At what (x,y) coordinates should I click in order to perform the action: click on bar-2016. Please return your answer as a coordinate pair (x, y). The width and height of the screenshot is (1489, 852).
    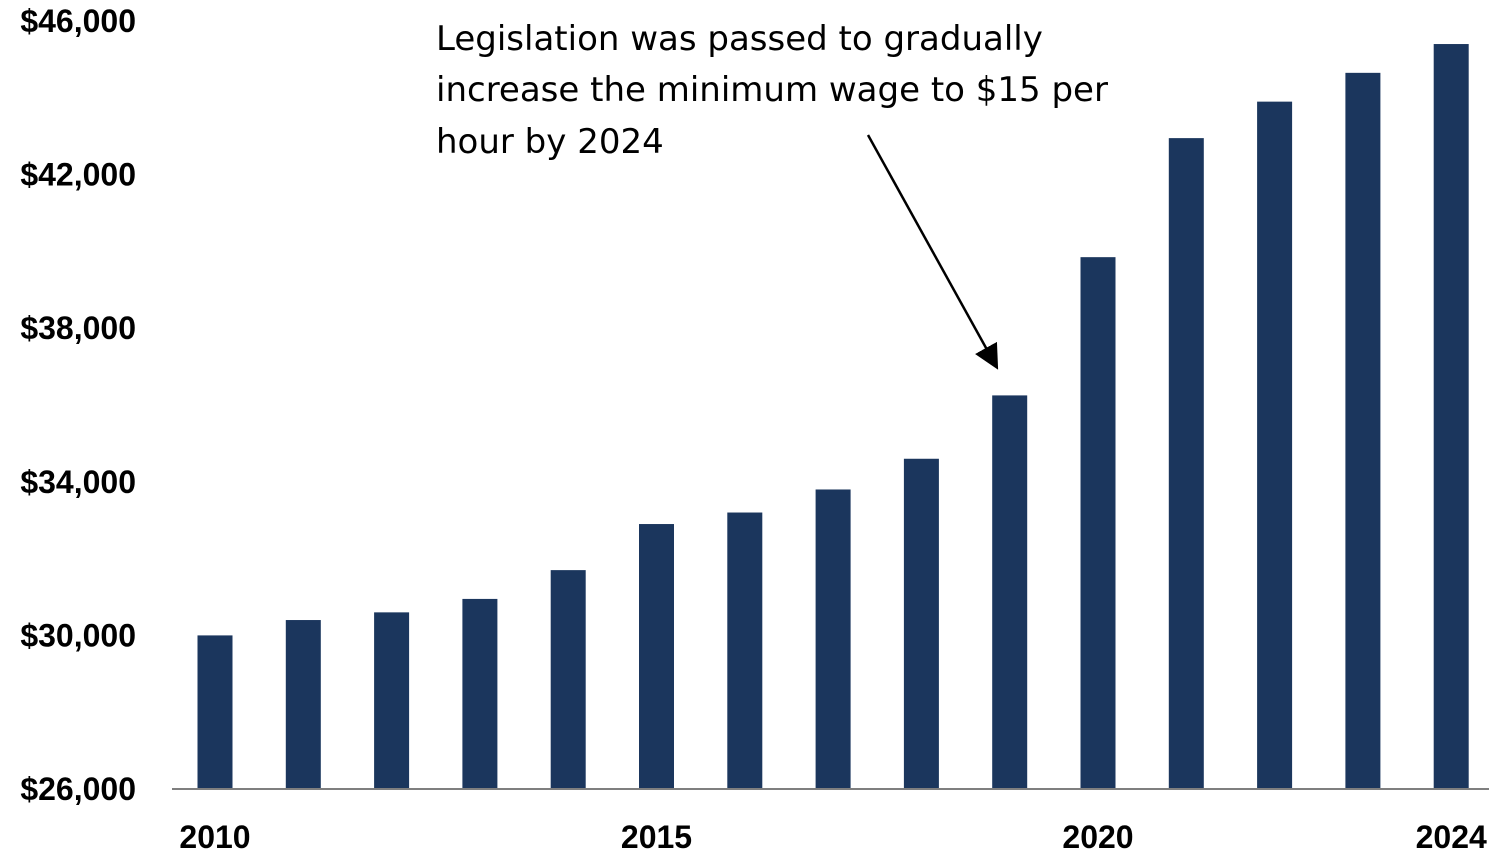
    Looking at the image, I should click on (745, 650).